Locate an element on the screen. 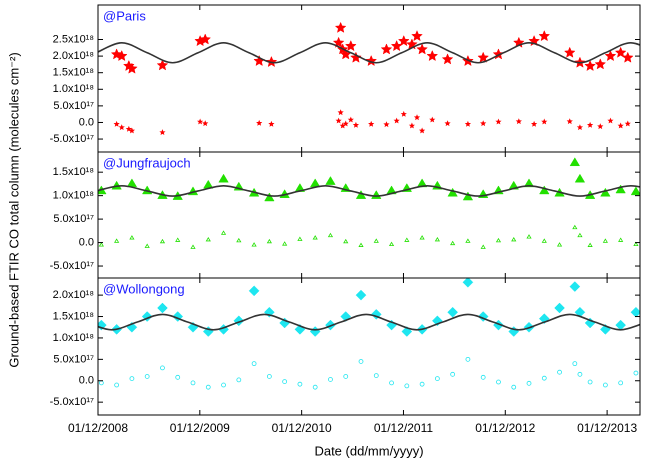 The image size is (654, 460). y-tick-label: 5.0x10¹⁷ is located at coordinates (73, 359).